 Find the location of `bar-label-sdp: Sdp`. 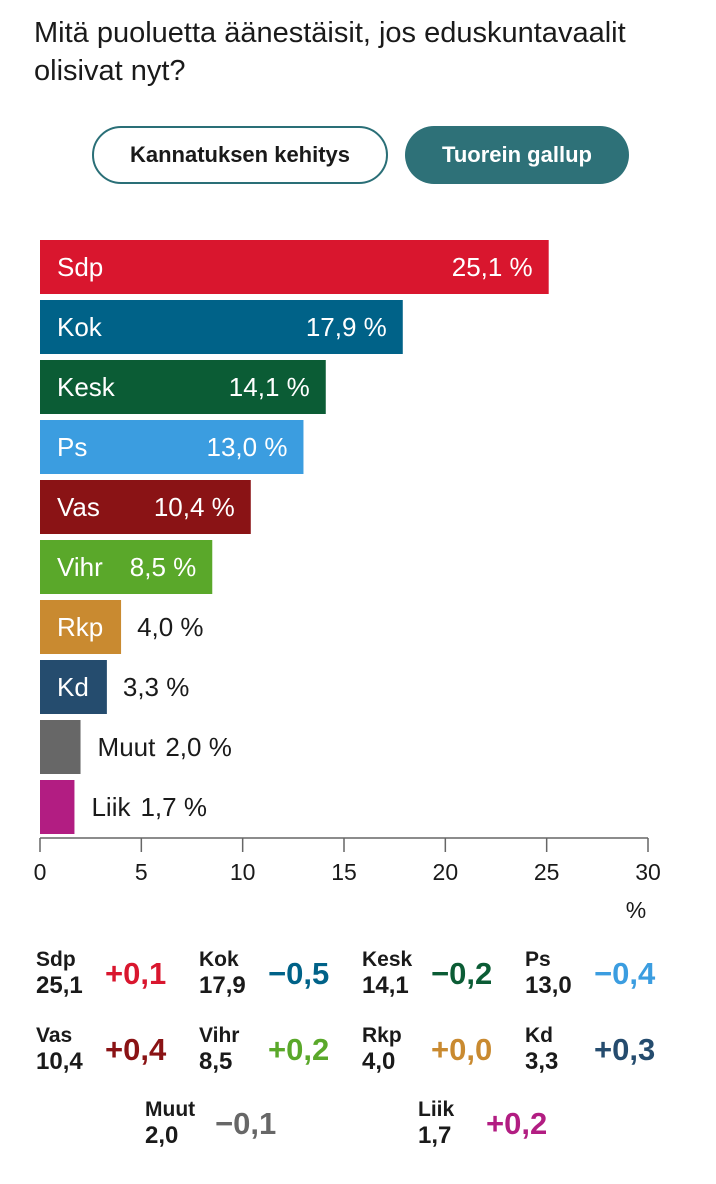

bar-label-sdp: Sdp is located at coordinates (80, 267).